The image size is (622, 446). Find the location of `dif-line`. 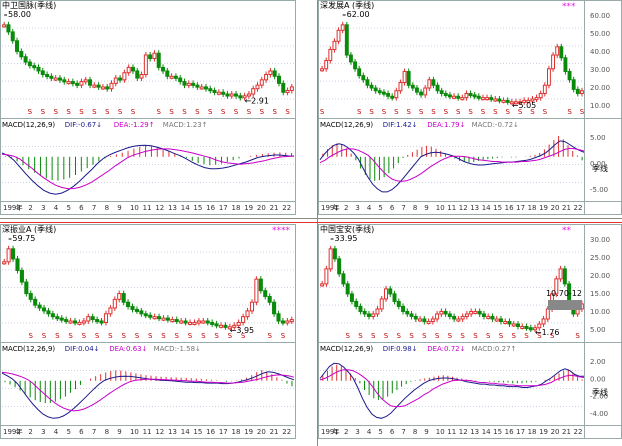

dif-line is located at coordinates (452, 166).